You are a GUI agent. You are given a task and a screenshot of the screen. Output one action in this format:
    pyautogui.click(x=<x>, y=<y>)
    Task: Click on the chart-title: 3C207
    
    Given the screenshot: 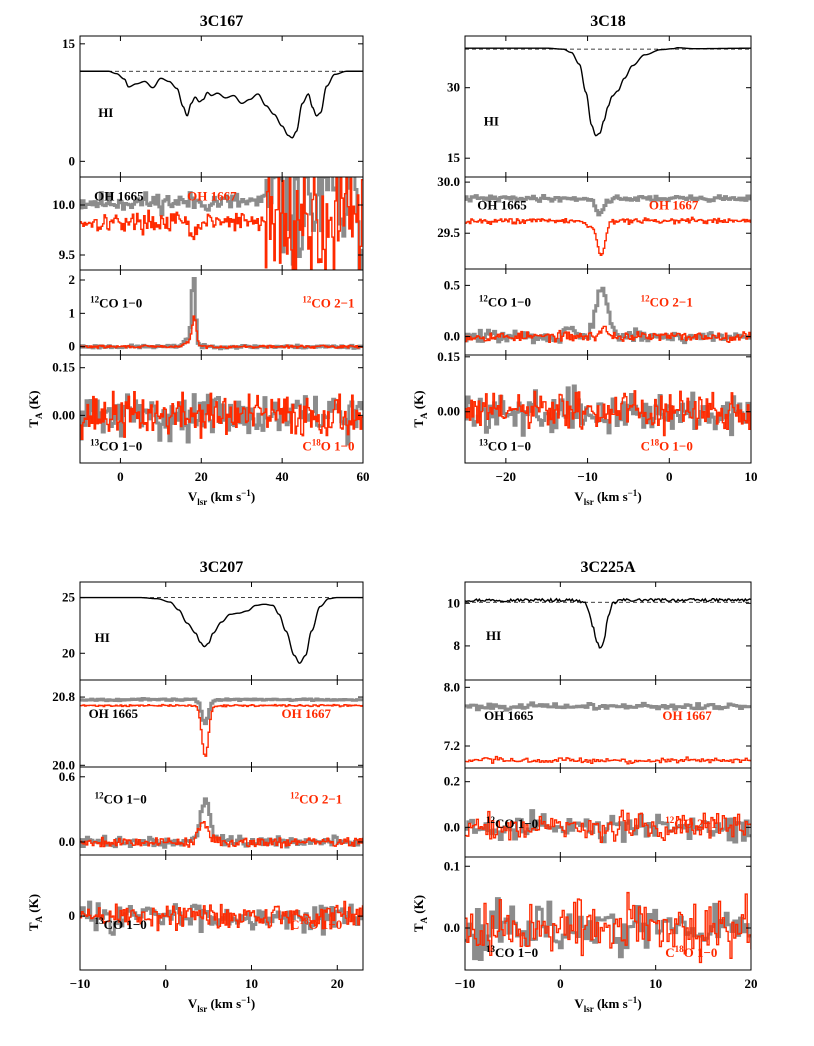 What is the action you would take?
    pyautogui.click(x=222, y=567)
    